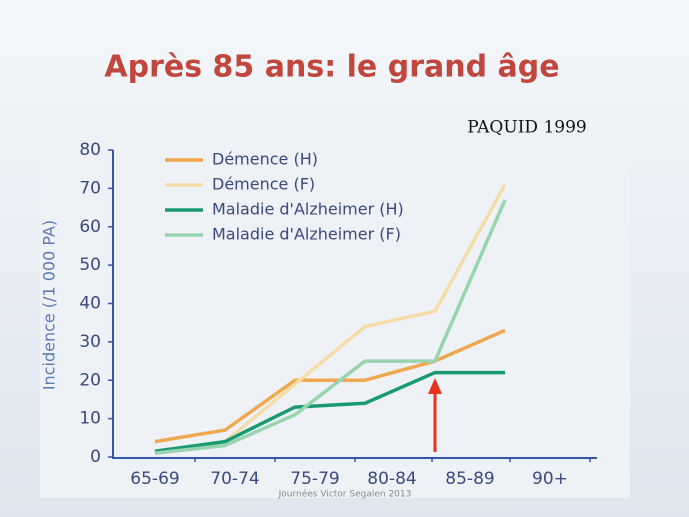 The height and width of the screenshot is (517, 689). Describe the element at coordinates (314, 479) in the screenshot. I see `x-tick-label: 75-79` at that location.